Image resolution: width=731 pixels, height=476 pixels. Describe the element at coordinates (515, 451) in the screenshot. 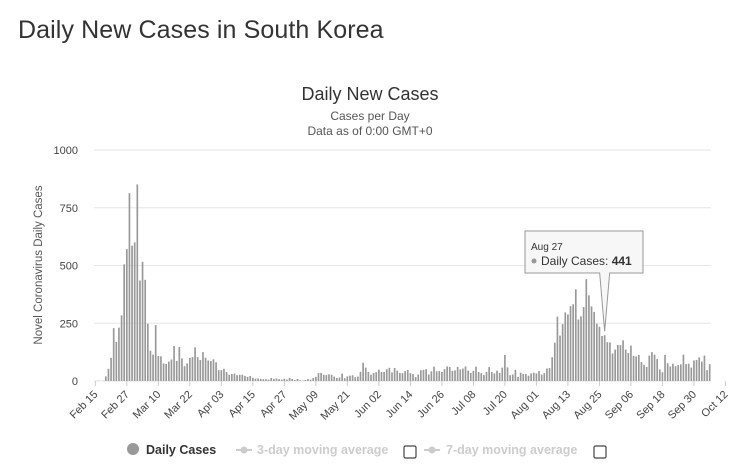

I see `legend-item-7day-average: 7-day moving average` at that location.